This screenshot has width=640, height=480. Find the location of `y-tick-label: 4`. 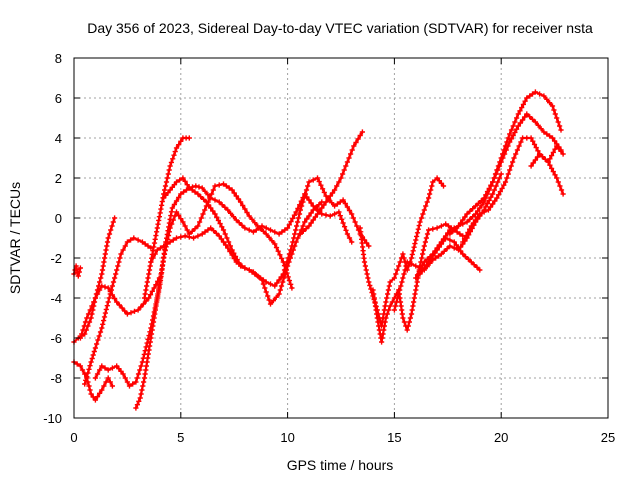

y-tick-label: 4 is located at coordinates (58, 138).